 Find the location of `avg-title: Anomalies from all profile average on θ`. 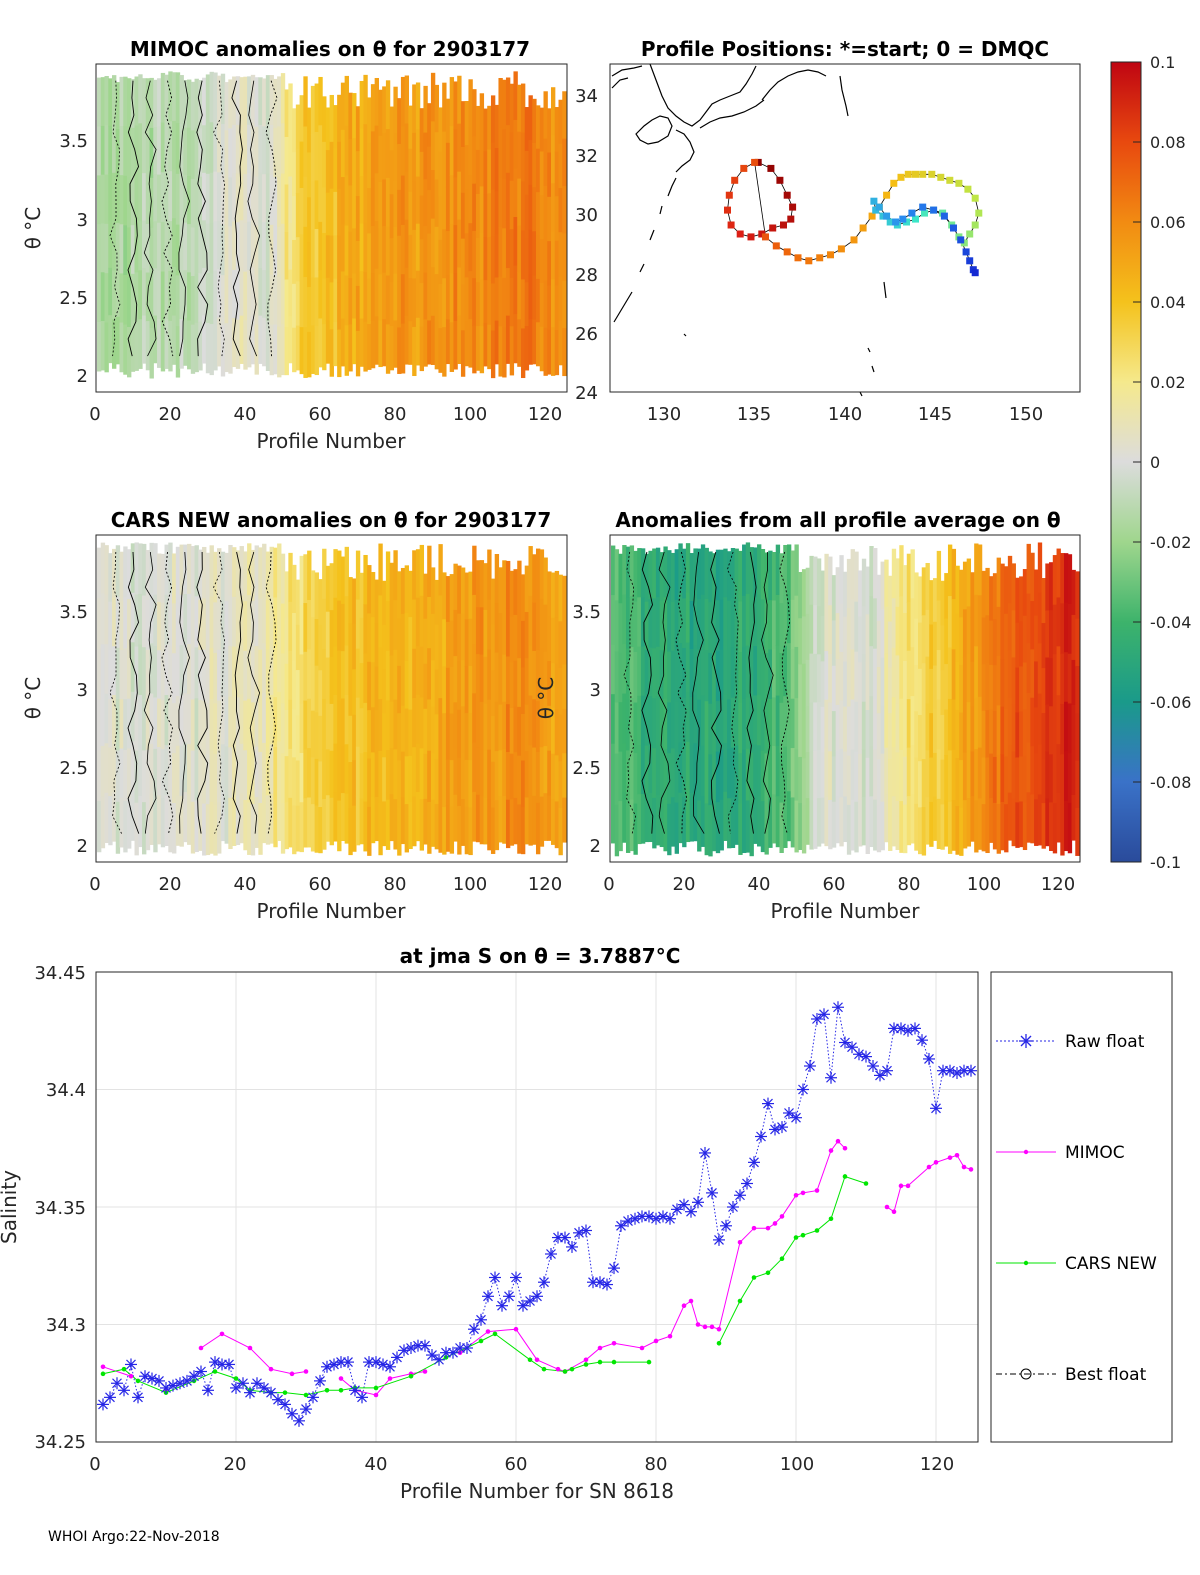

avg-title: Anomalies from all profile average on θ is located at coordinates (837, 520).